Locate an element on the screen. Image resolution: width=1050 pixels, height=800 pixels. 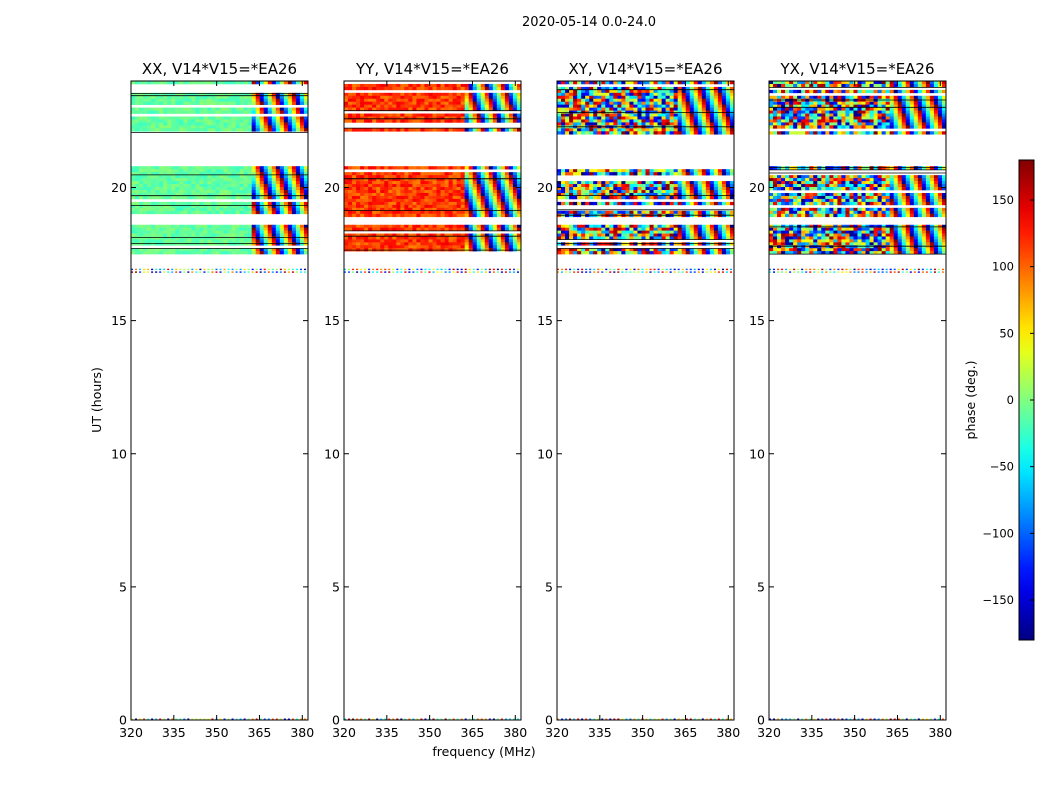
x-axis-label: frequency (MHz) is located at coordinates (483, 751).